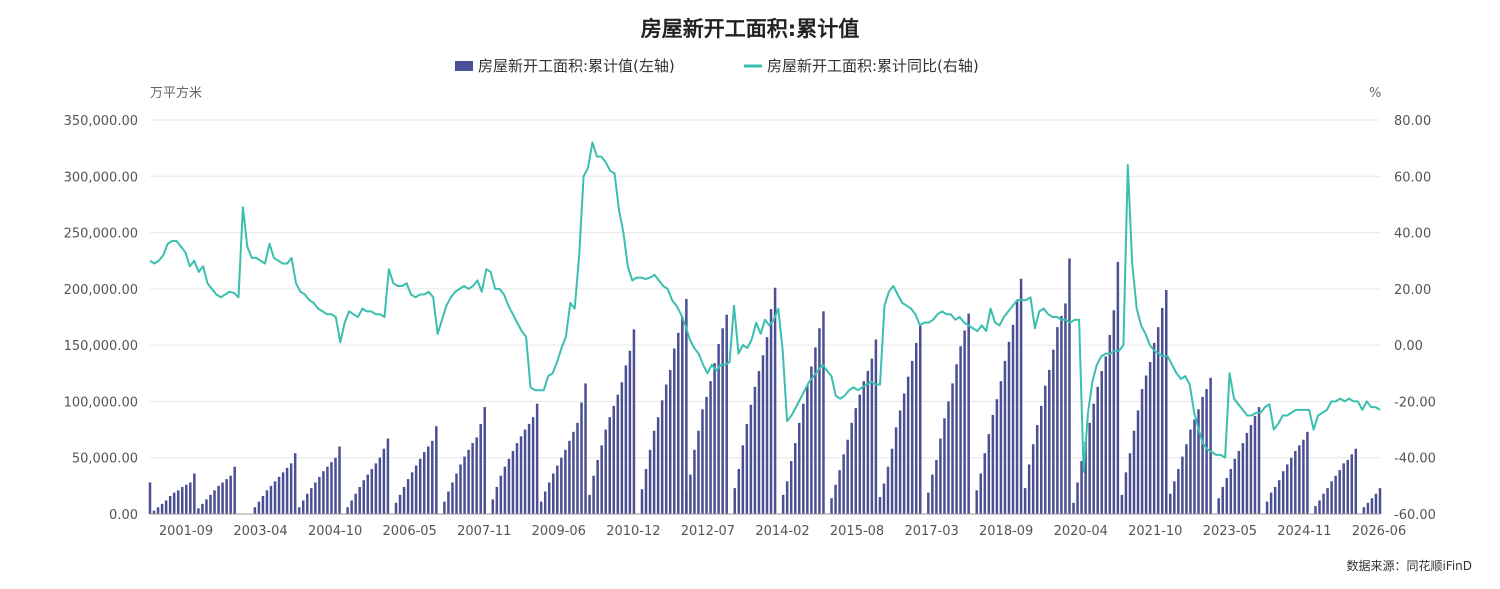 The height and width of the screenshot is (589, 1500). I want to click on x-tick-label: 2014-02, so click(782, 531).